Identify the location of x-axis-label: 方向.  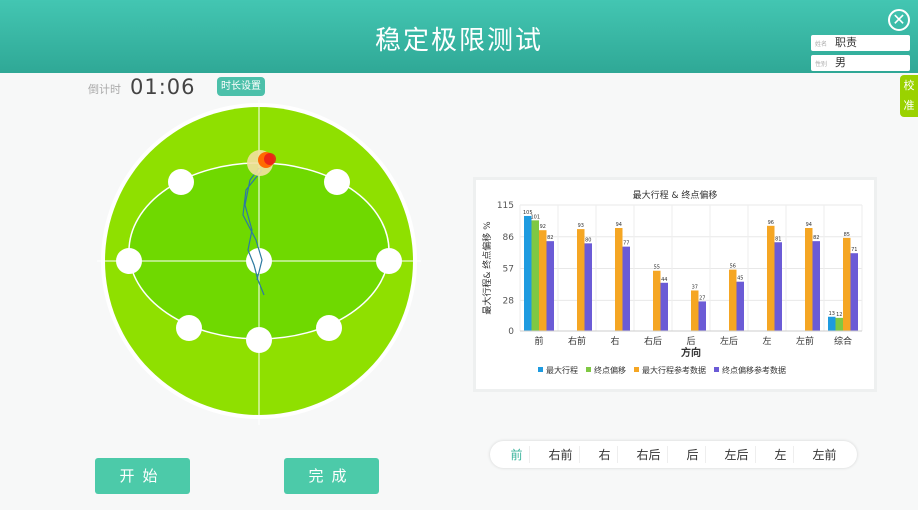
(691, 352).